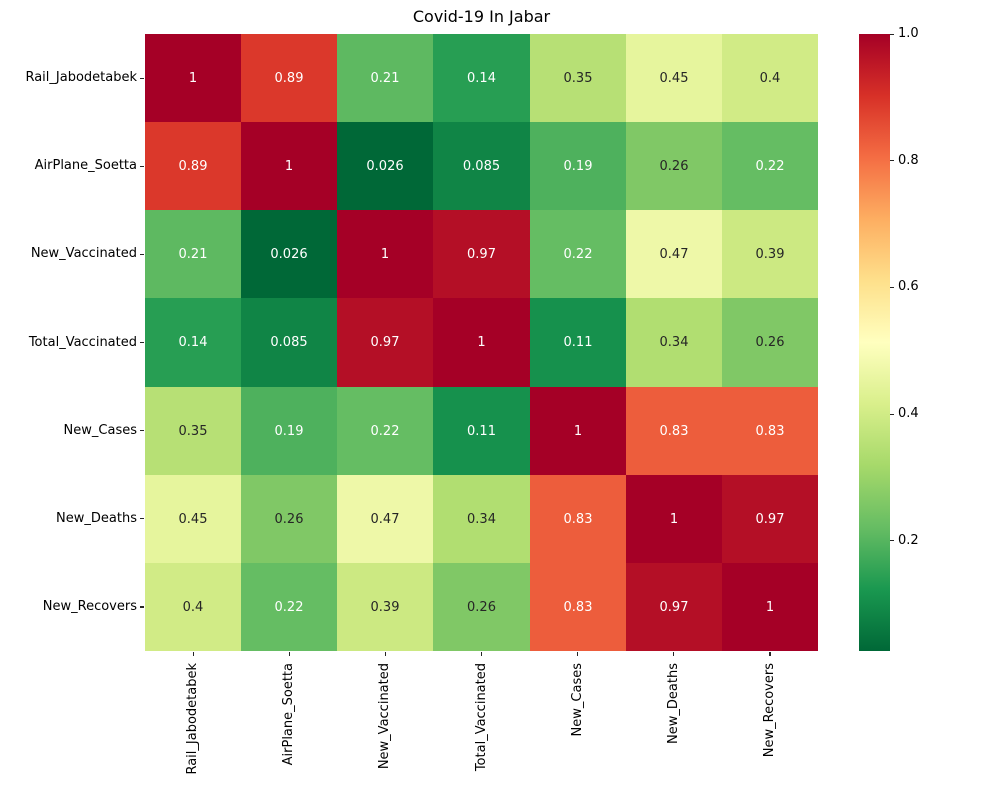 This screenshot has height=796, width=1000. Describe the element at coordinates (481, 16) in the screenshot. I see `chart-title: Covid-19 In Jabar` at that location.